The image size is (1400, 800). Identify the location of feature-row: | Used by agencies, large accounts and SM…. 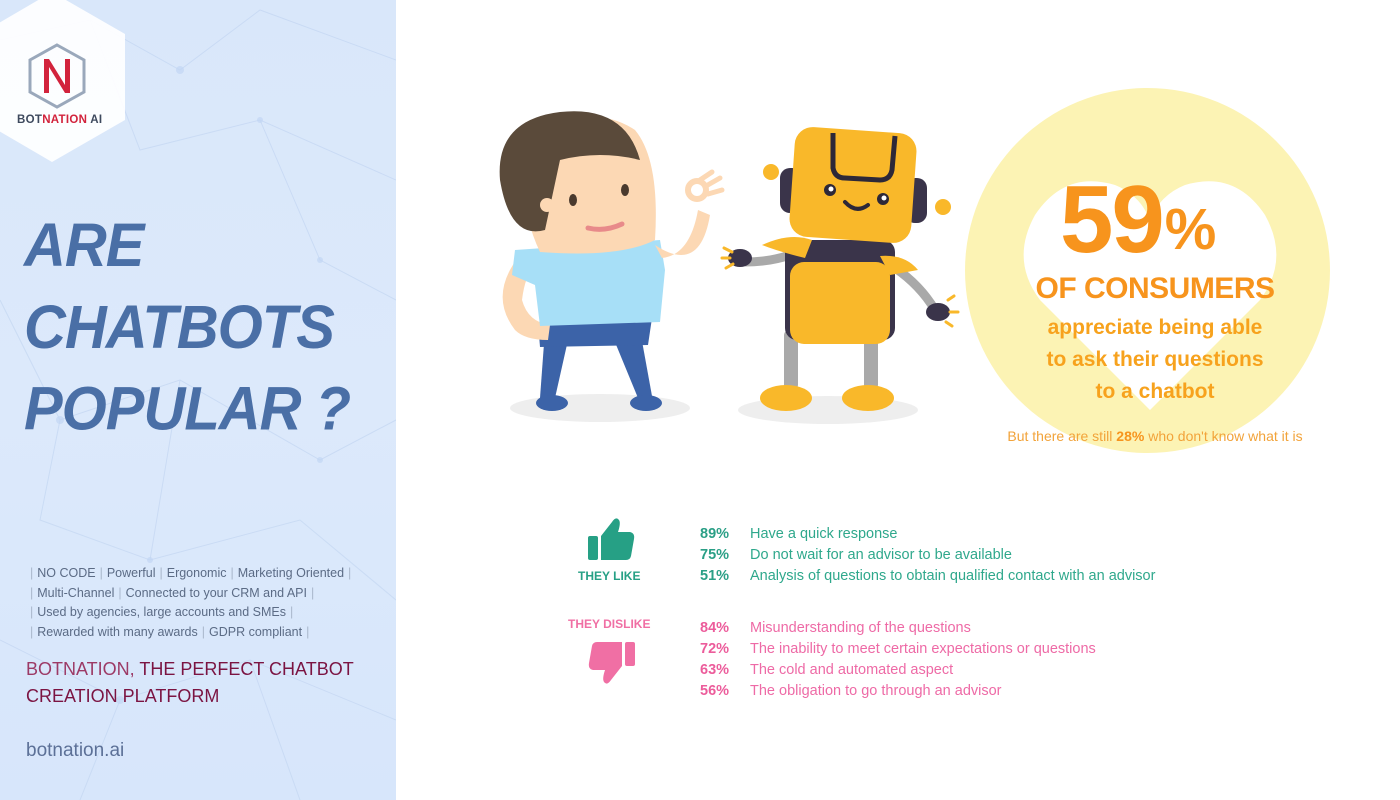
(162, 612).